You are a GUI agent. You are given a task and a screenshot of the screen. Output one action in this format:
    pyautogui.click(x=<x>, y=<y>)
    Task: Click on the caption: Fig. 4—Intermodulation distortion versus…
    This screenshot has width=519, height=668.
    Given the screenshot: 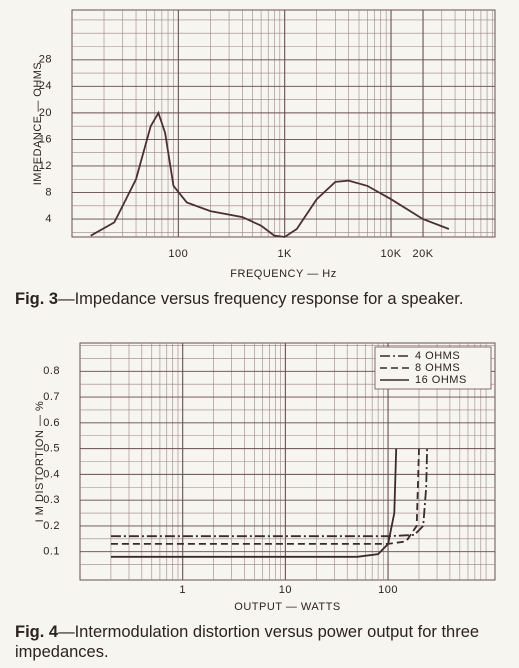 What is the action you would take?
    pyautogui.click(x=265, y=642)
    